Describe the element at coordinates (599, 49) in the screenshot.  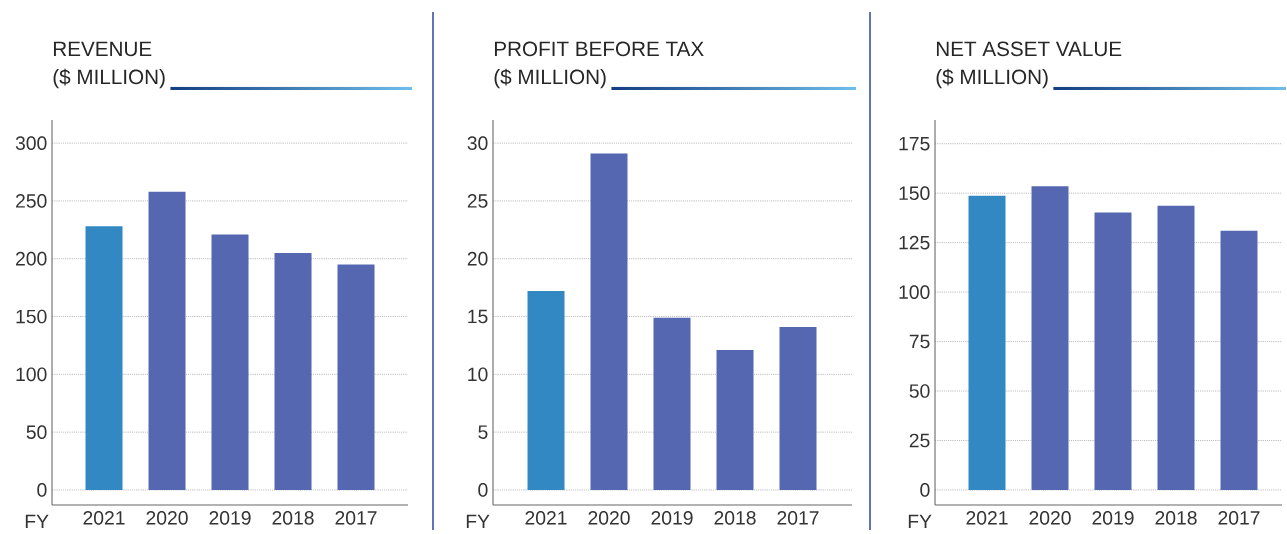
I see `chart-title: PROFIT BEFORE TAX` at that location.